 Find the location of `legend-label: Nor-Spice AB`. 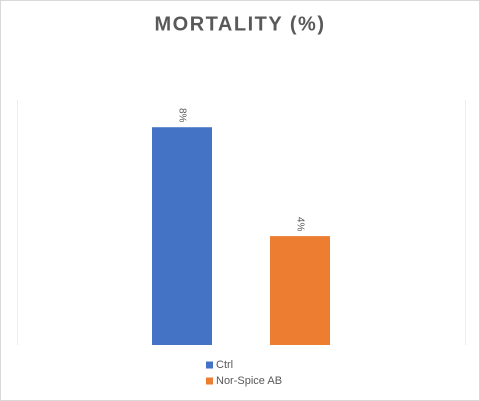

legend-label: Nor-Spice AB is located at coordinates (249, 381).